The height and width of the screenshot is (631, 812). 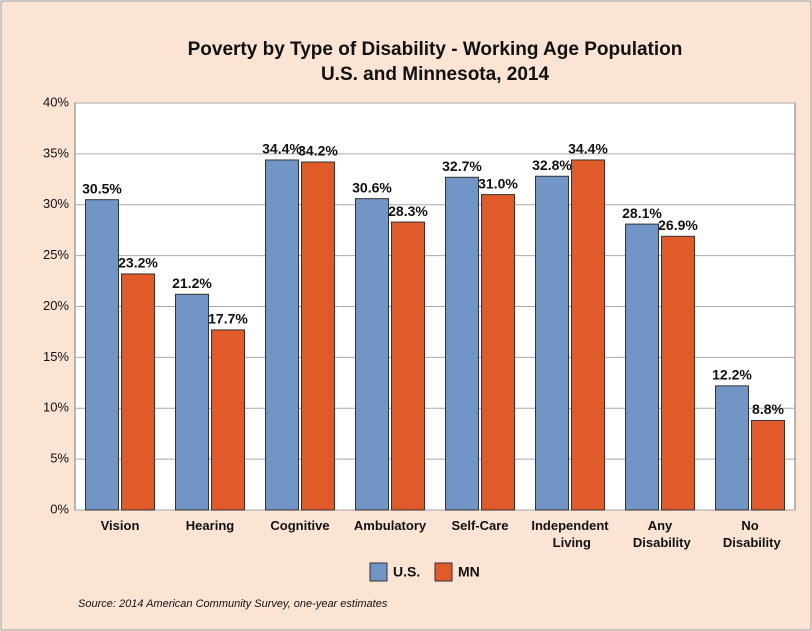 What do you see at coordinates (120, 525) in the screenshot?
I see `x-tick-label: Vision` at bounding box center [120, 525].